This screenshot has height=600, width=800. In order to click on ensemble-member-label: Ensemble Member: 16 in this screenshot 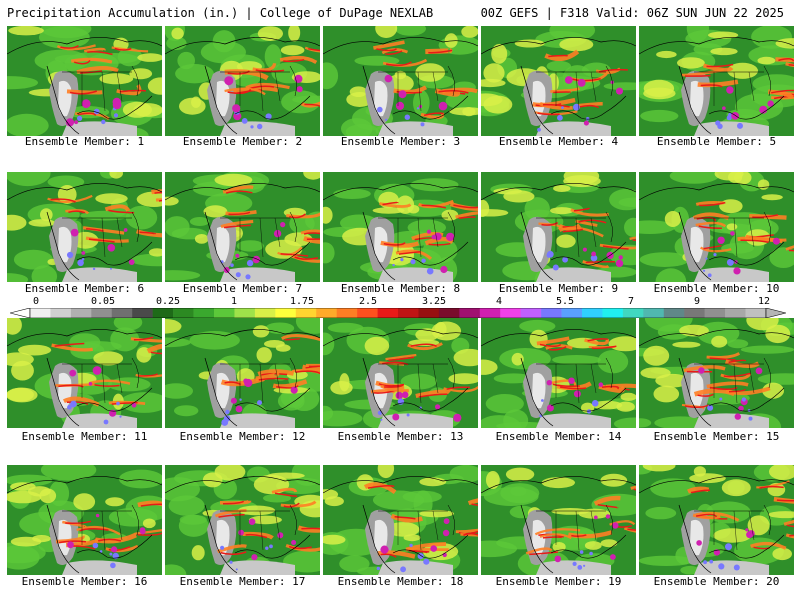, I will do `click(84, 581)`.